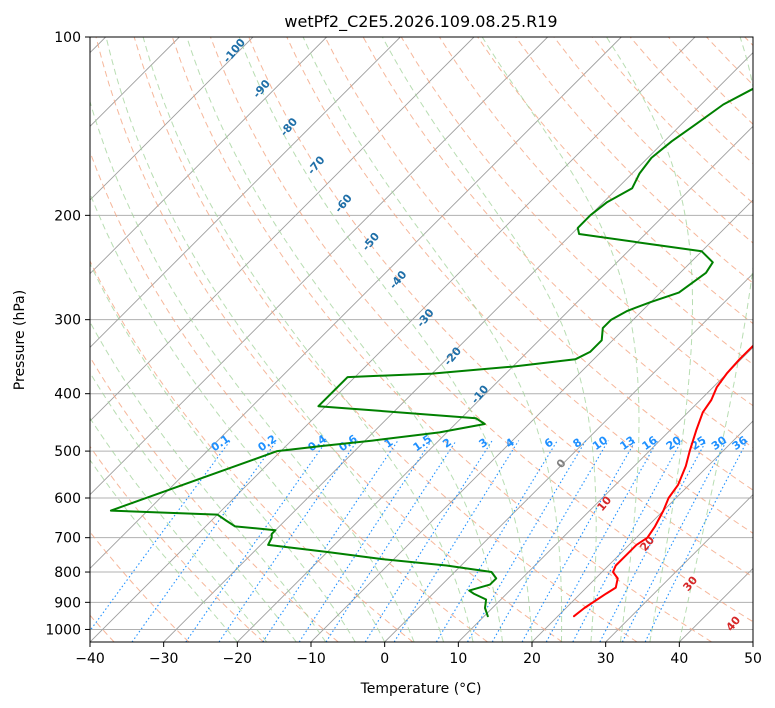 The height and width of the screenshot is (708, 775). What do you see at coordinates (67, 499) in the screenshot?
I see `y-tick-label: 600` at bounding box center [67, 499].